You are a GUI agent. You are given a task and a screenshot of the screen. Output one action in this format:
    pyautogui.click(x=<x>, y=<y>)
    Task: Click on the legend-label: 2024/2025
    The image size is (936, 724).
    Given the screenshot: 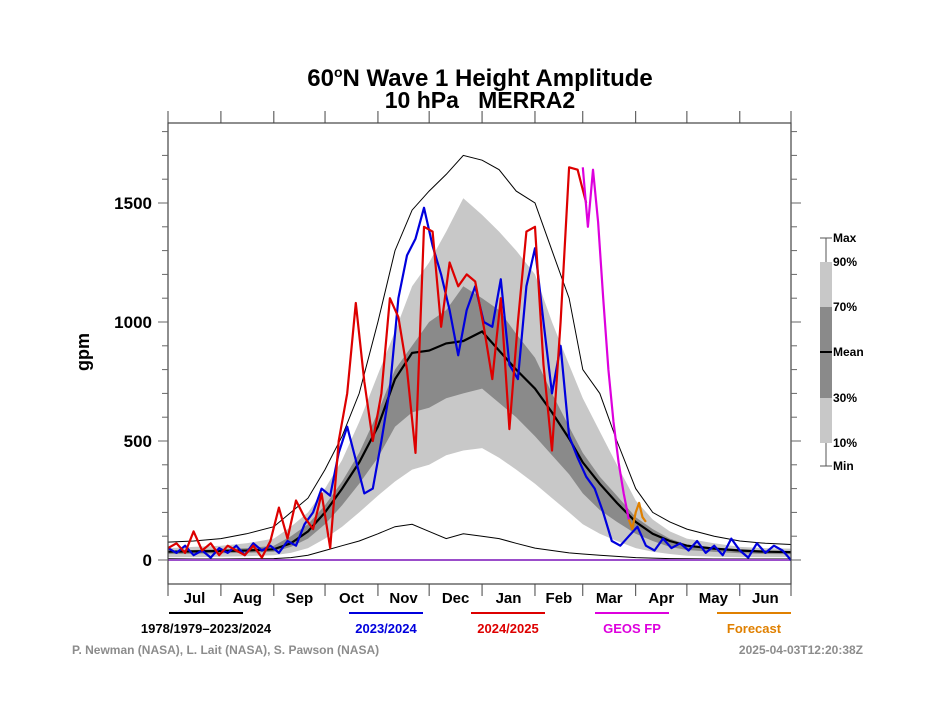 What is the action you would take?
    pyautogui.click(x=507, y=628)
    